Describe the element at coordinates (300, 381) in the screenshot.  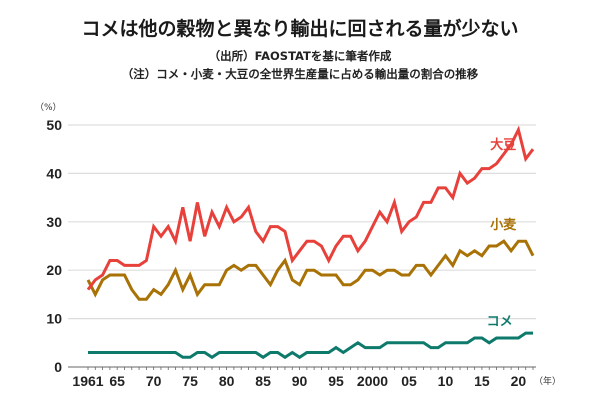
I see `x-tick-label: 90` at that location.